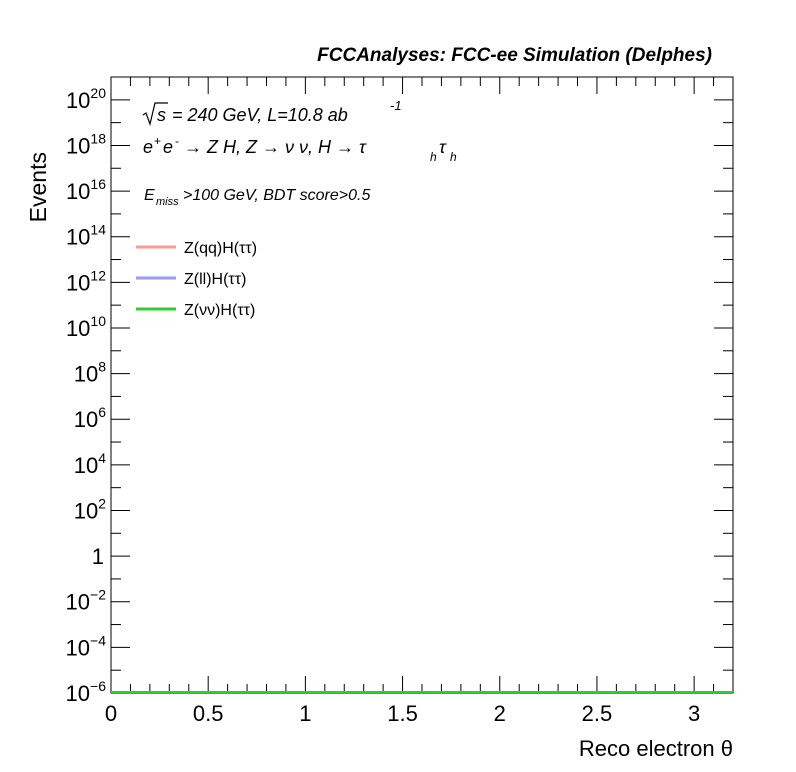 This screenshot has width=796, height=772. I want to click on y-tick-label: 10¹⁶, so click(86, 190).